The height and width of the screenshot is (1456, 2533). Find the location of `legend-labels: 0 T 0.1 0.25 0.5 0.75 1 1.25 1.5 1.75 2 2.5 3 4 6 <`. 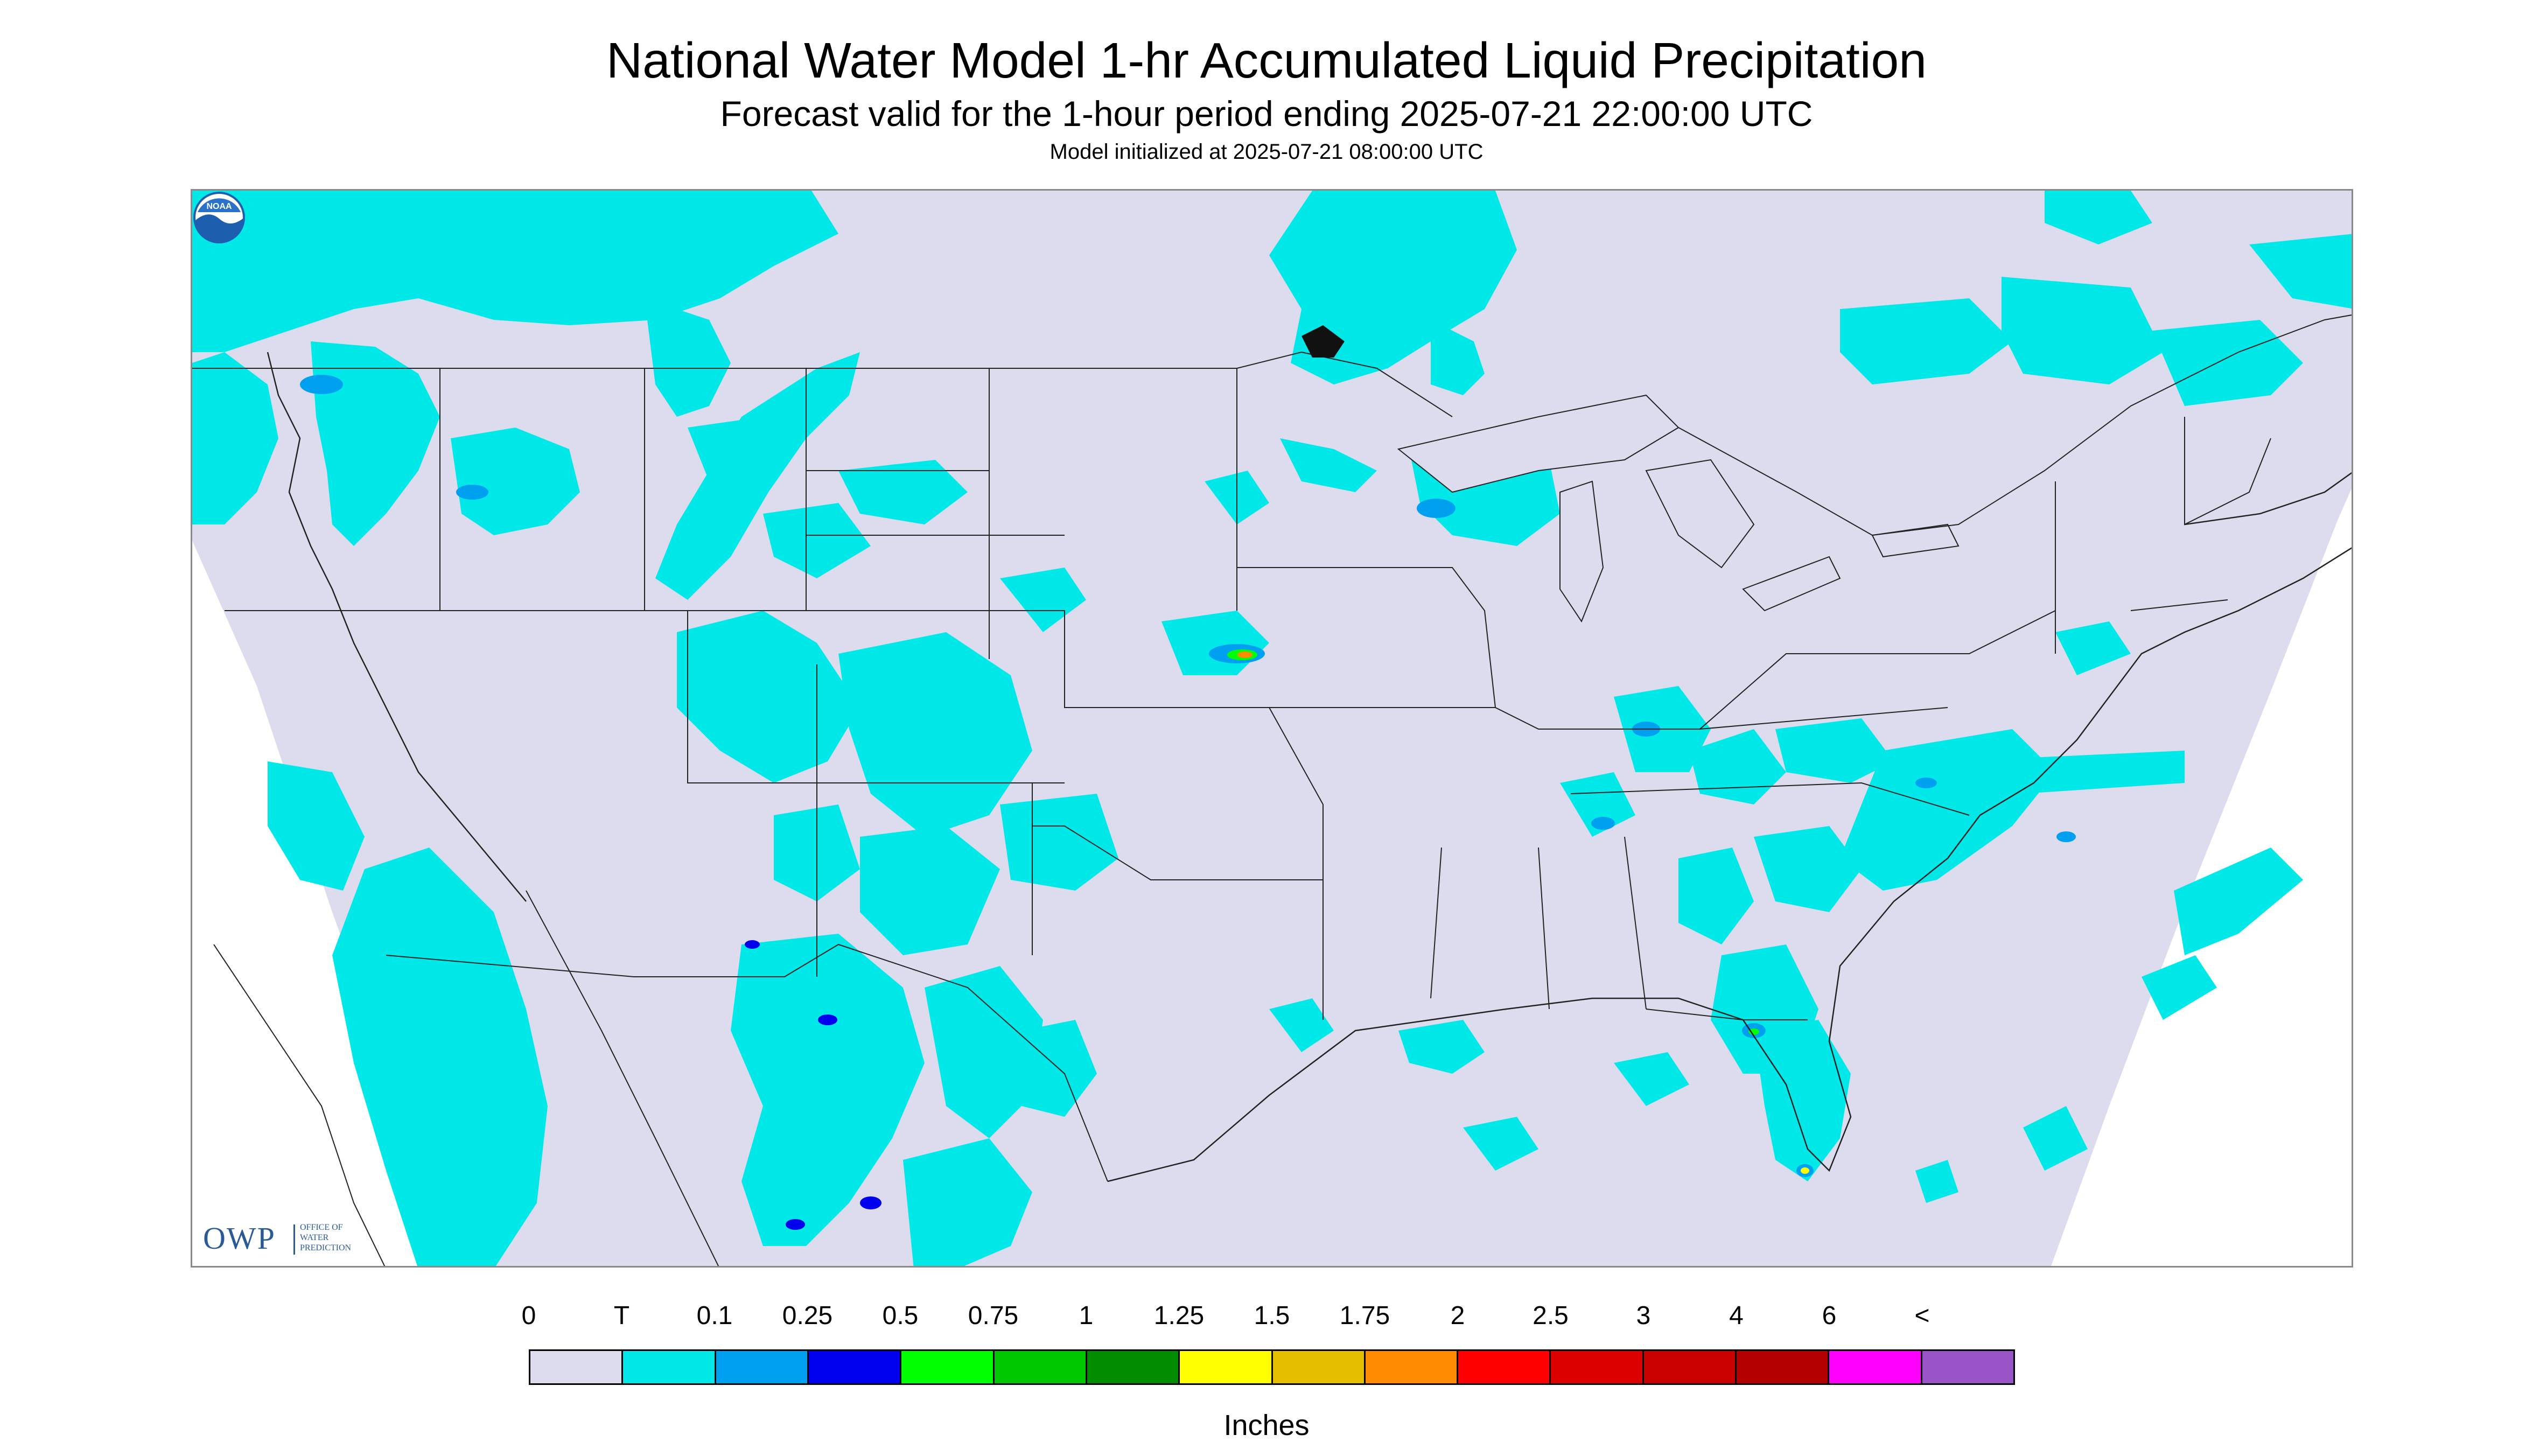

legend-labels: 0 T 0.1 0.25 0.5 0.75 1 1.25 1.5 1.75 2 2.5 3 4 6 < is located at coordinates (1268, 1318).